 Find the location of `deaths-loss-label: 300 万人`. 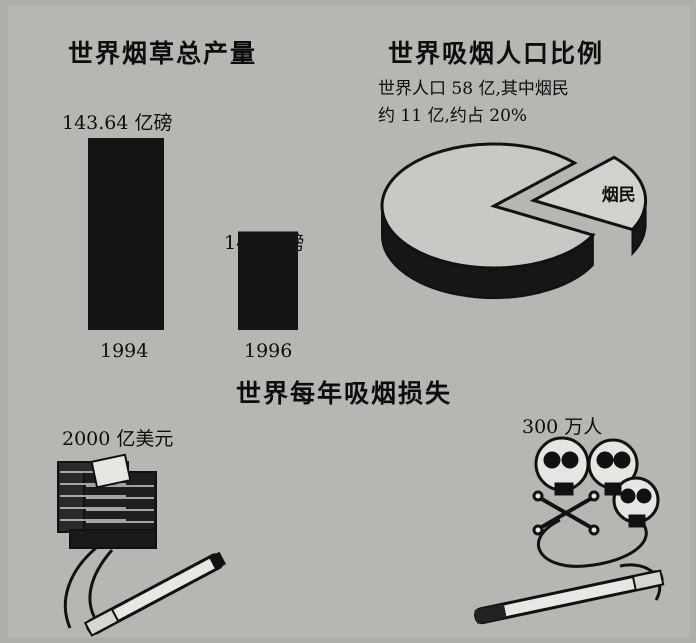

deaths-loss-label: 300 万人 is located at coordinates (562, 427).